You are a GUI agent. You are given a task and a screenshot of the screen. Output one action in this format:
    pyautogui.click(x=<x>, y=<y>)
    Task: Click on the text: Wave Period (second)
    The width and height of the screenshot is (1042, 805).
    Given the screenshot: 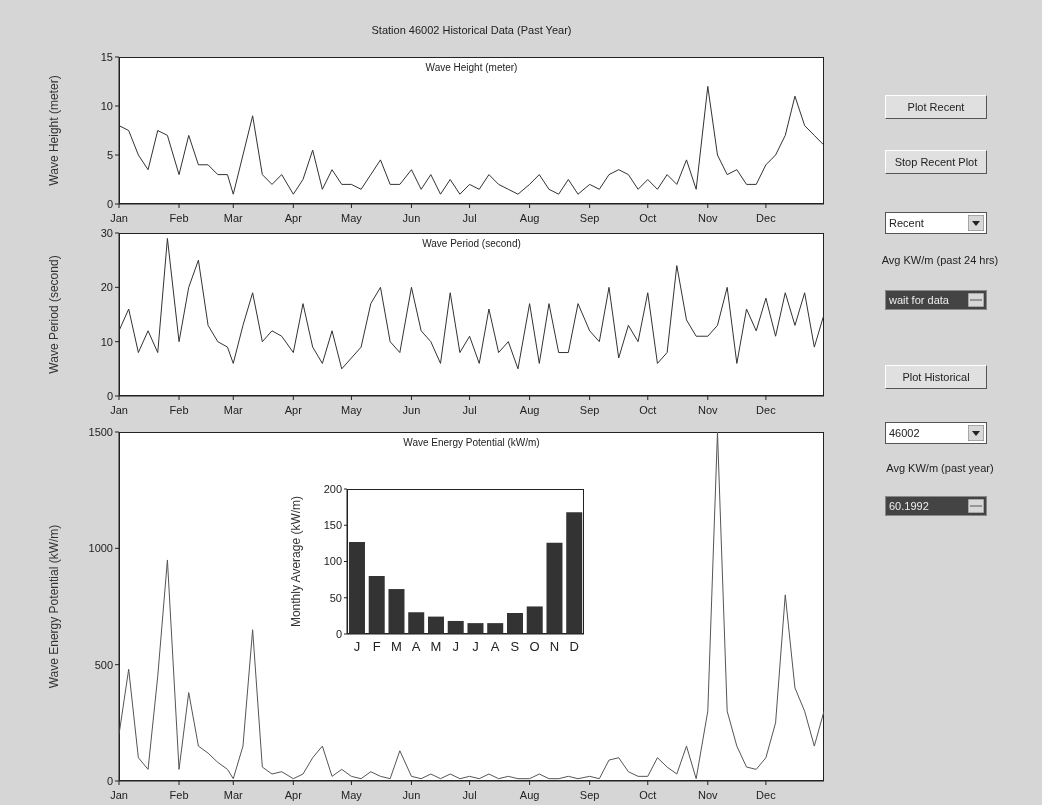 What is the action you would take?
    pyautogui.click(x=471, y=243)
    